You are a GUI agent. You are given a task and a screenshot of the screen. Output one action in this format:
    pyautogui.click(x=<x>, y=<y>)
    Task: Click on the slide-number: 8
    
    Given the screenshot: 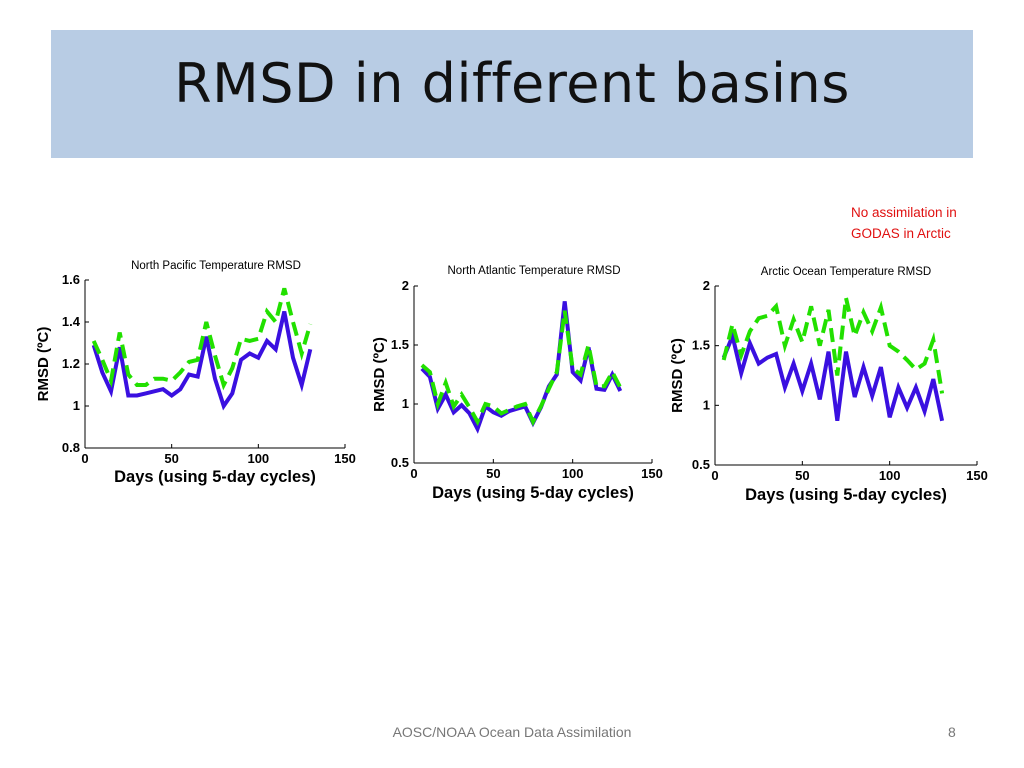 What is the action you would take?
    pyautogui.click(x=952, y=732)
    